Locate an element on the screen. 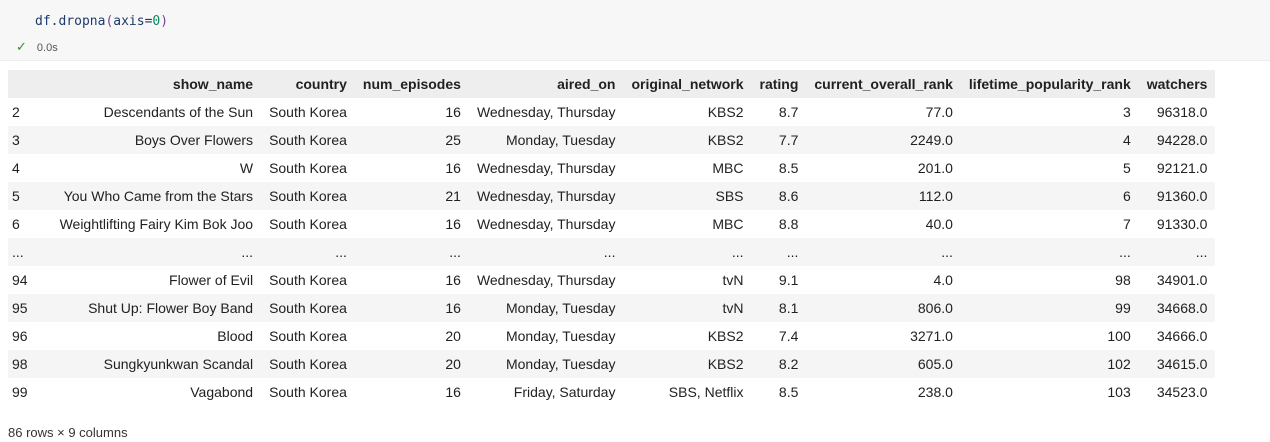 Image resolution: width=1270 pixels, height=442 pixels. cell-show-name: Weightlifting Fairy Kim Bok Joo is located at coordinates (156, 224).